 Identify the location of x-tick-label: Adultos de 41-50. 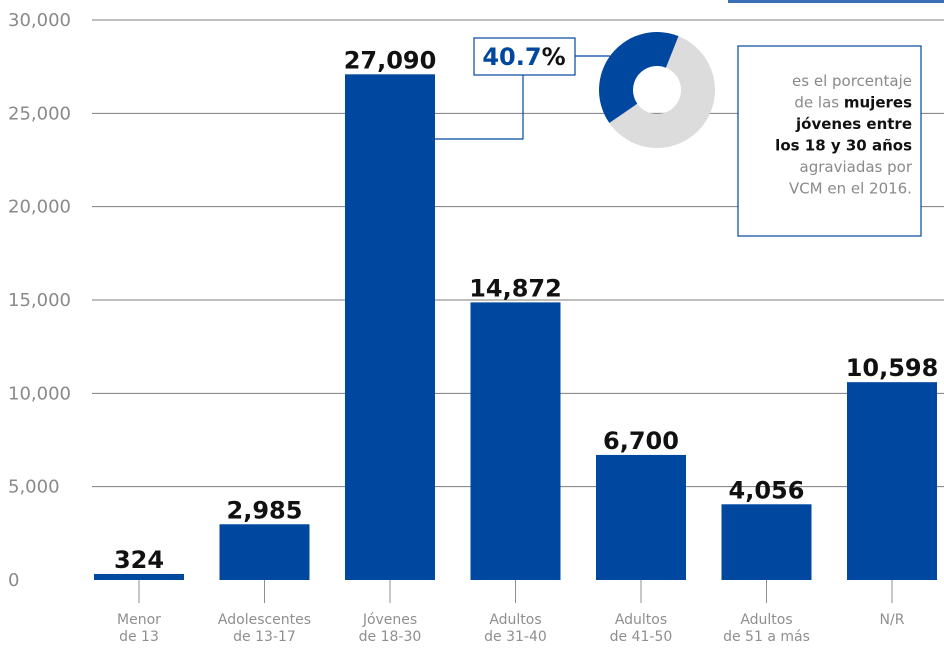
(641, 628).